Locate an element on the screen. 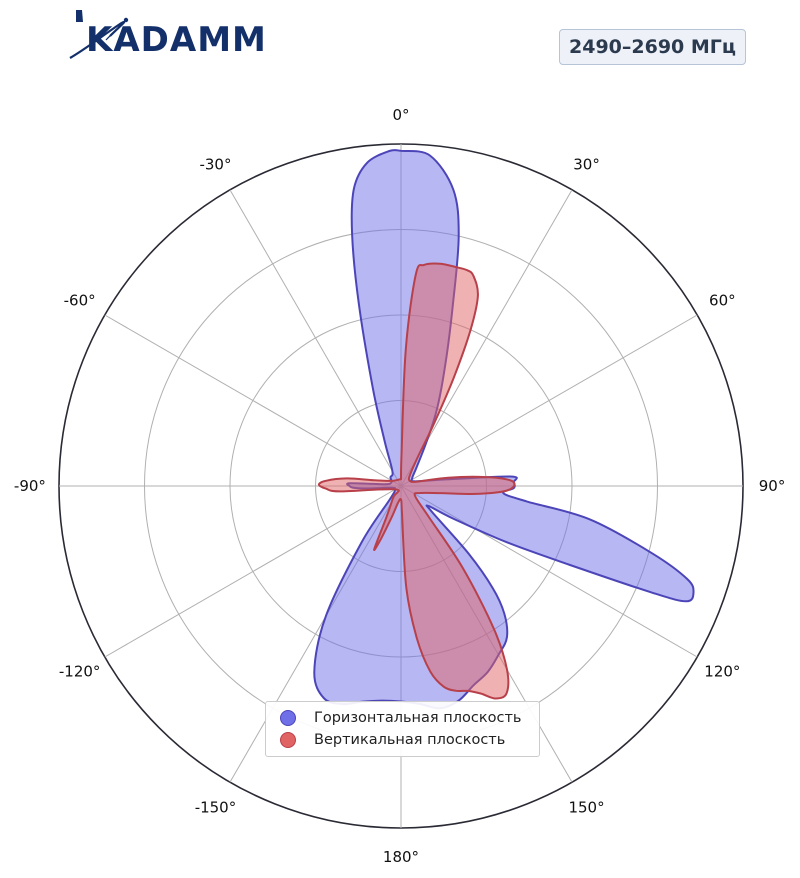 Image resolution: width=800 pixels, height=878 pixels. theta-tick-label: -90° is located at coordinates (30, 486).